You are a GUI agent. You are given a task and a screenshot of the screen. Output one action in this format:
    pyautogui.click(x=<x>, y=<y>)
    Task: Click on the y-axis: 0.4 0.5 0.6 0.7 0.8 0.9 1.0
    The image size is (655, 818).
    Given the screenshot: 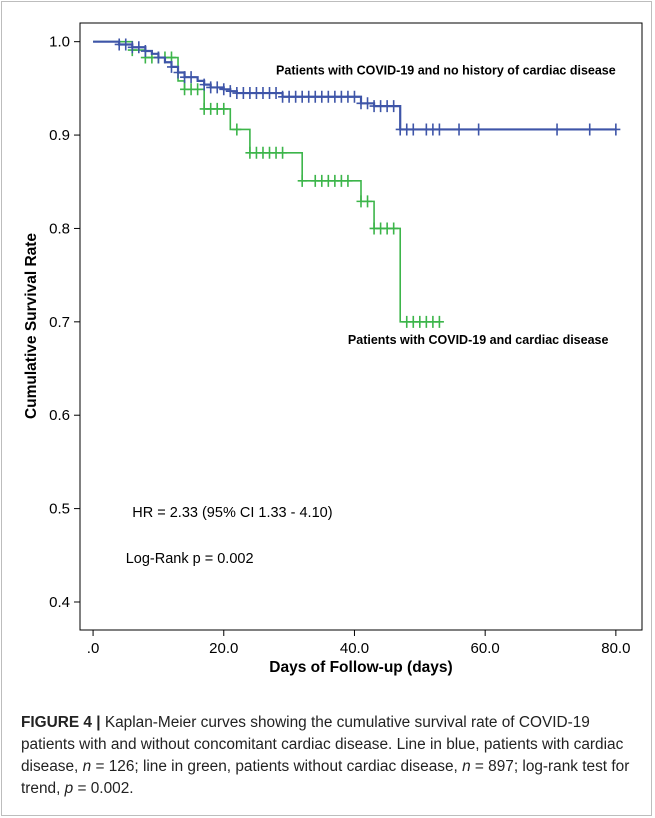 What is the action you would take?
    pyautogui.click(x=64, y=322)
    